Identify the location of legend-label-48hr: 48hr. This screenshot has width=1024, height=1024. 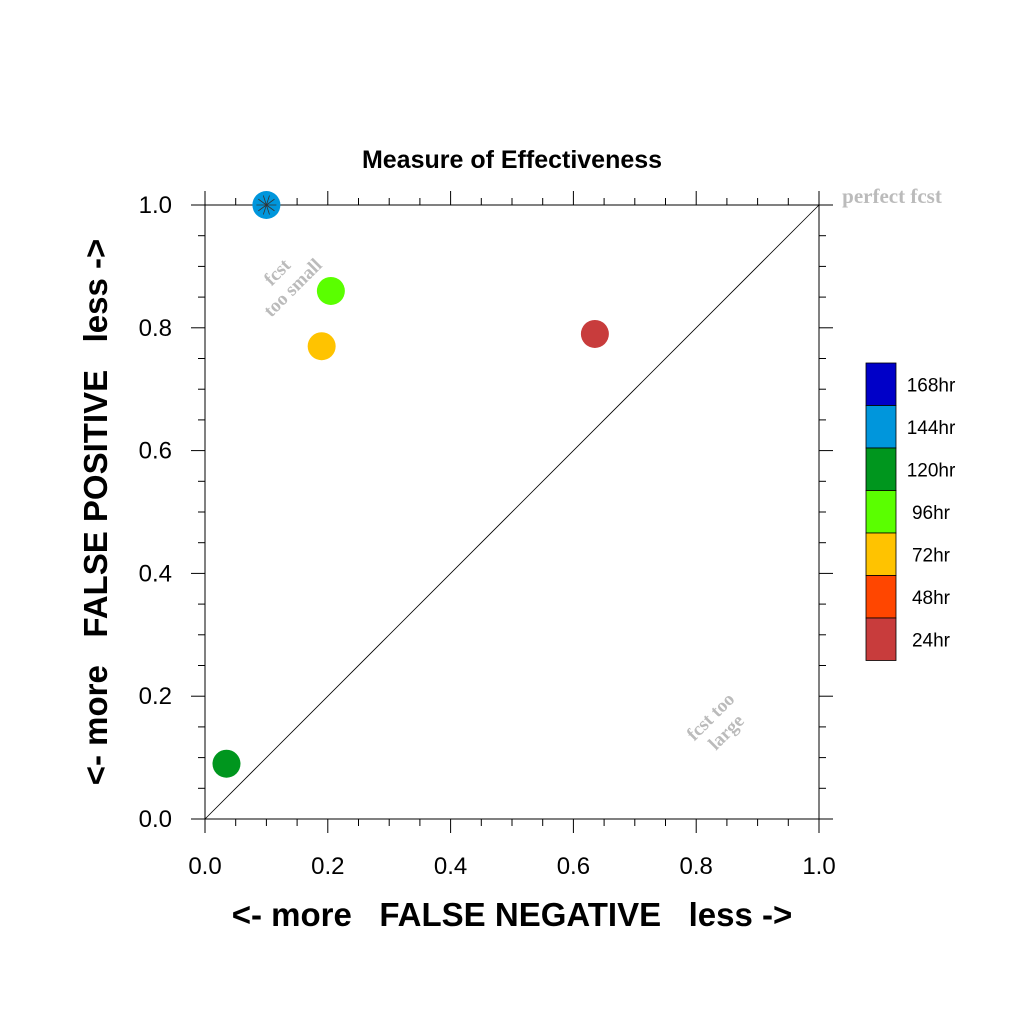
(931, 598).